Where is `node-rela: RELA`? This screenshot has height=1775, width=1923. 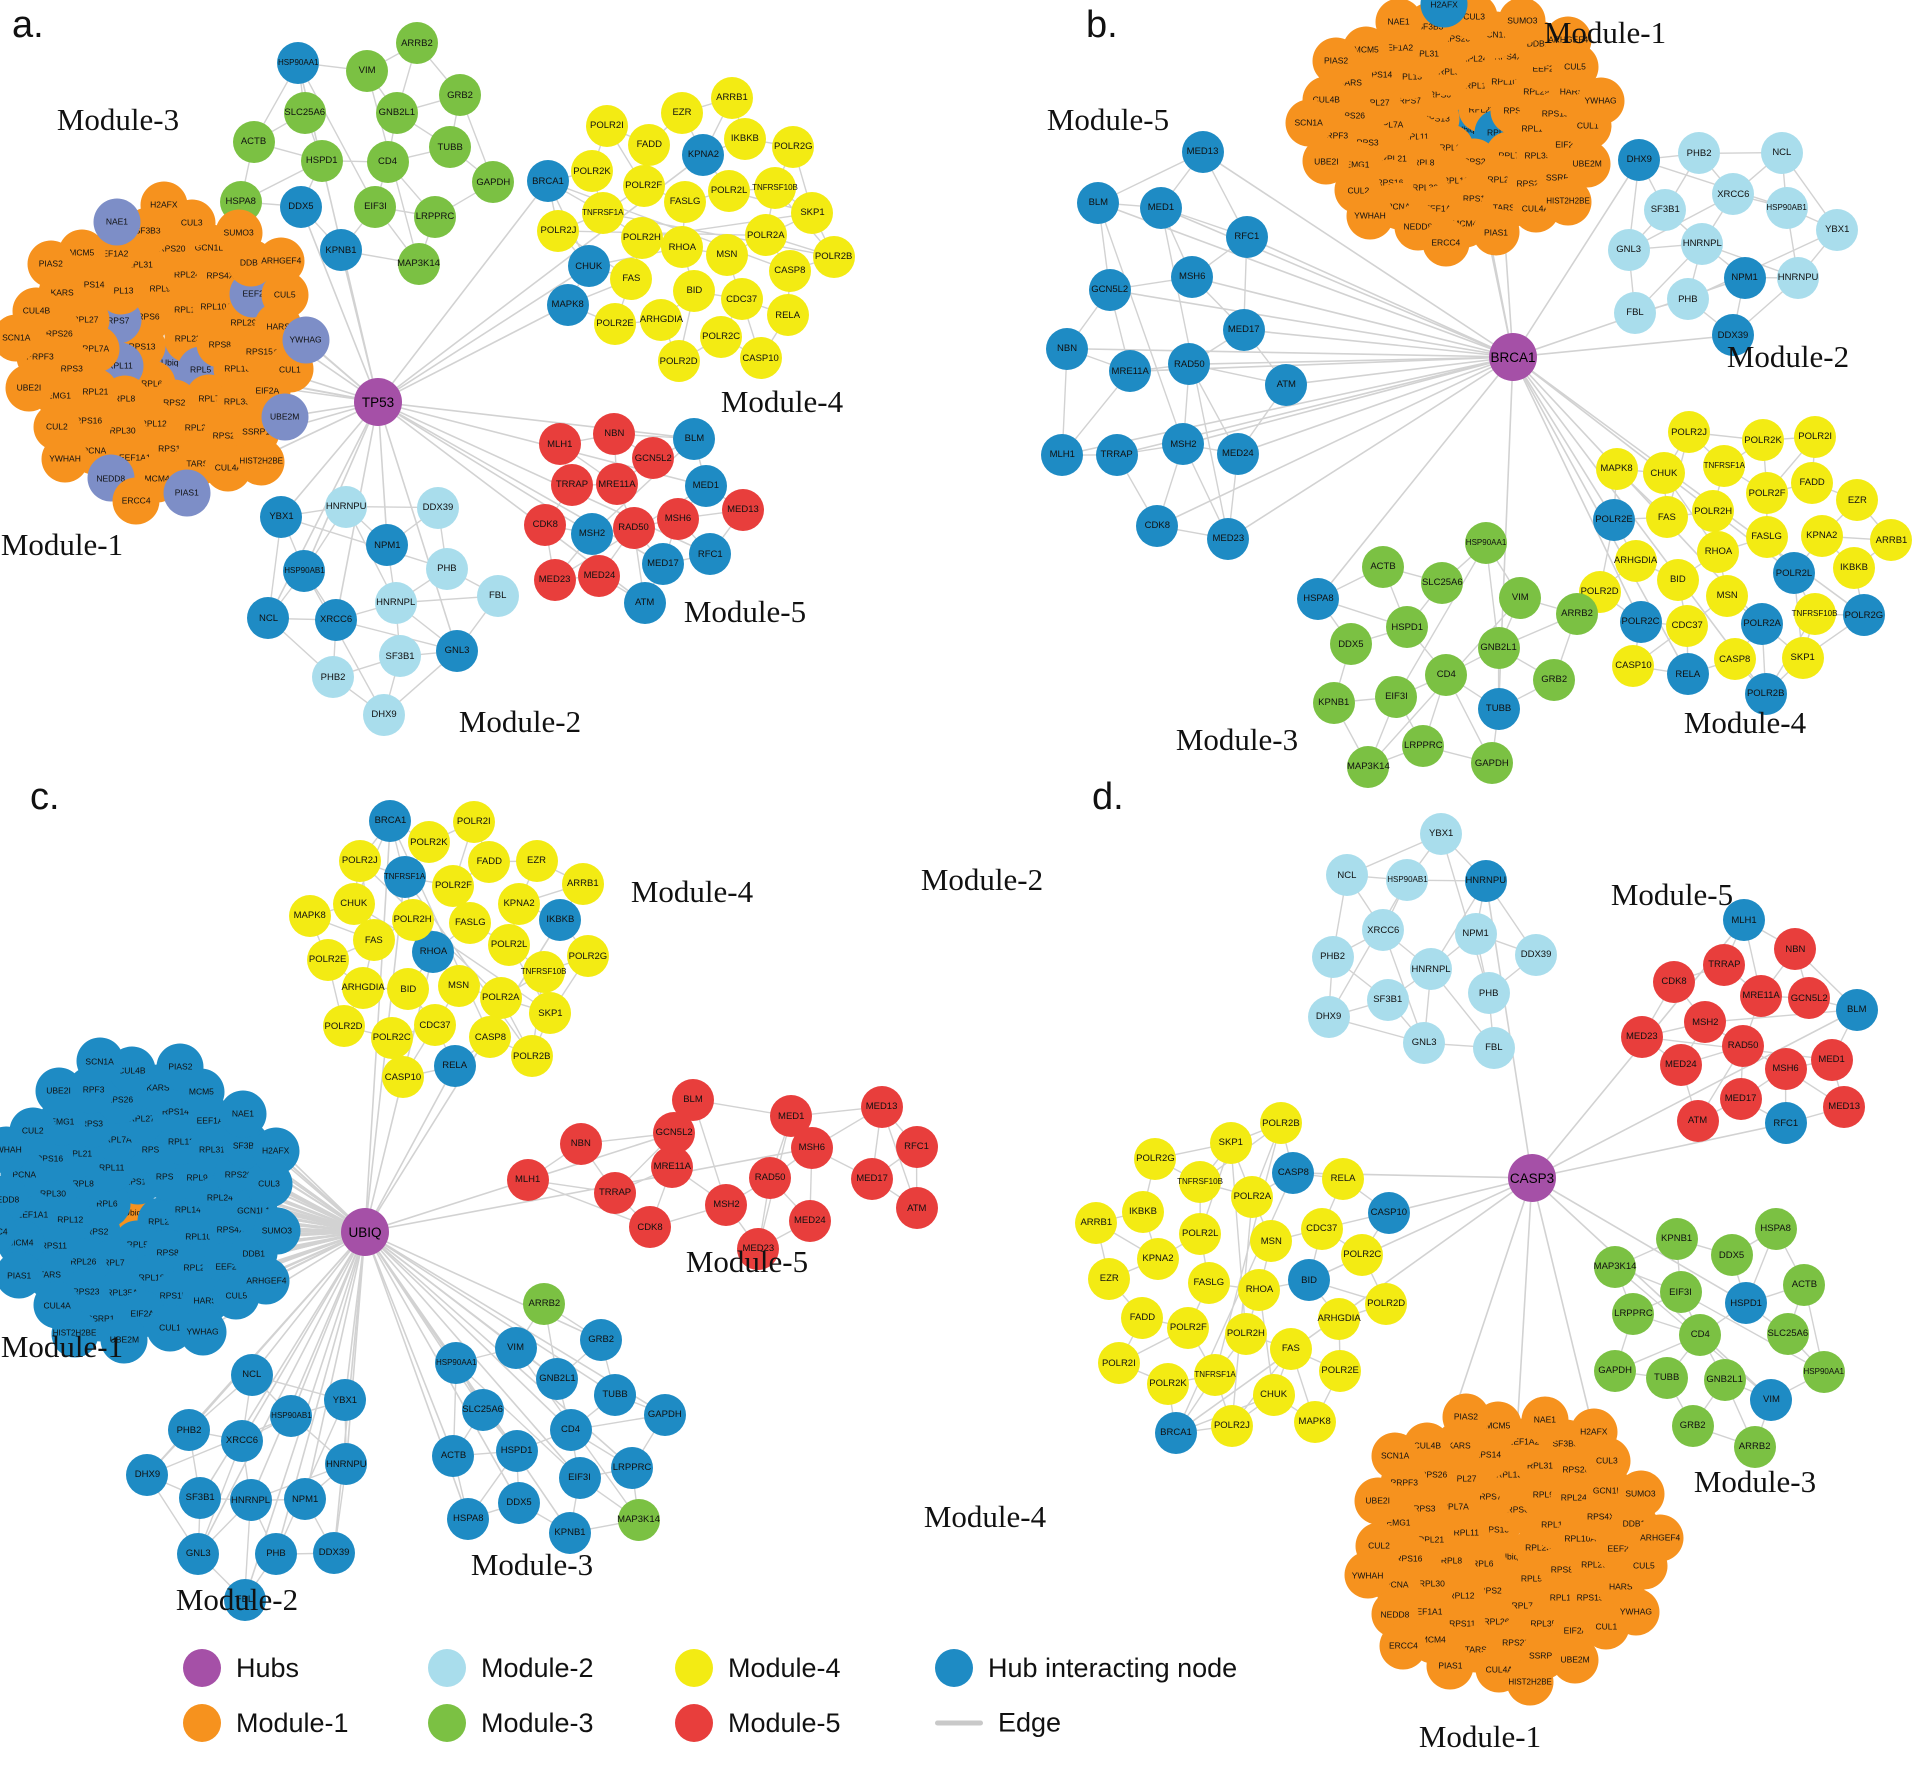
node-rela: RELA is located at coordinates (1687, 674).